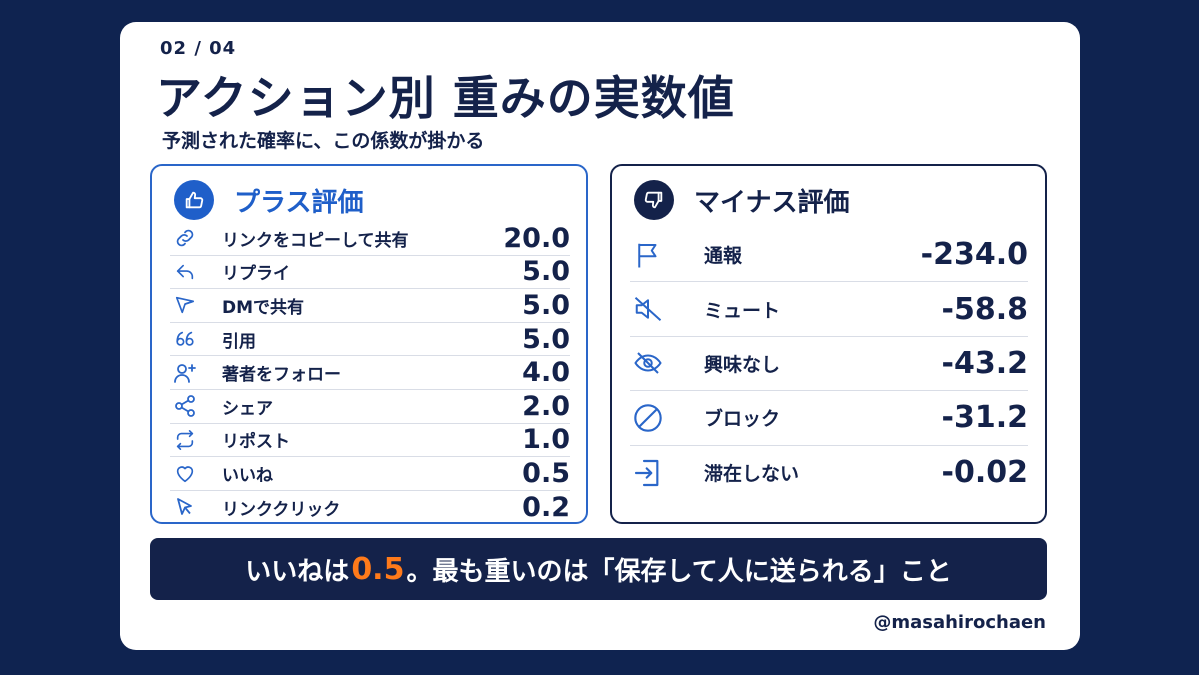 Image resolution: width=1199 pixels, height=675 pixels. I want to click on list-item: リプライ 5.0, so click(370, 273).